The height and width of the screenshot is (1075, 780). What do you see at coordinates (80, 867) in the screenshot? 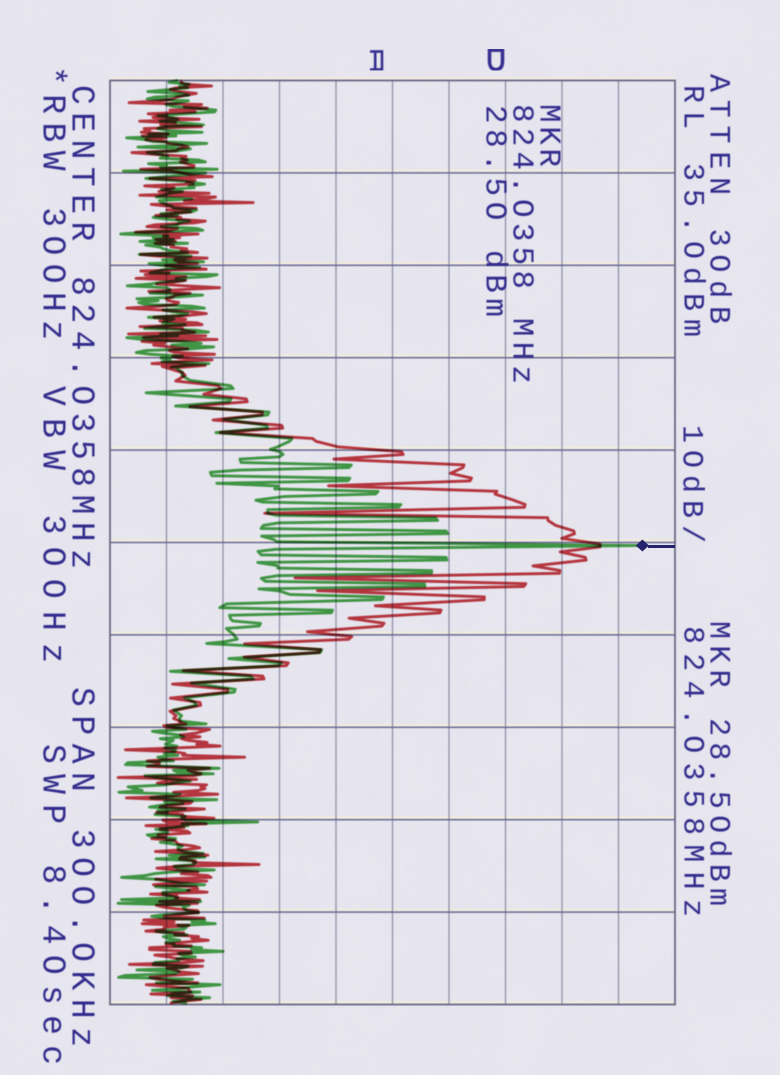
I see `svg-text: SPAN 3OO.OKHz` at bounding box center [80, 867].